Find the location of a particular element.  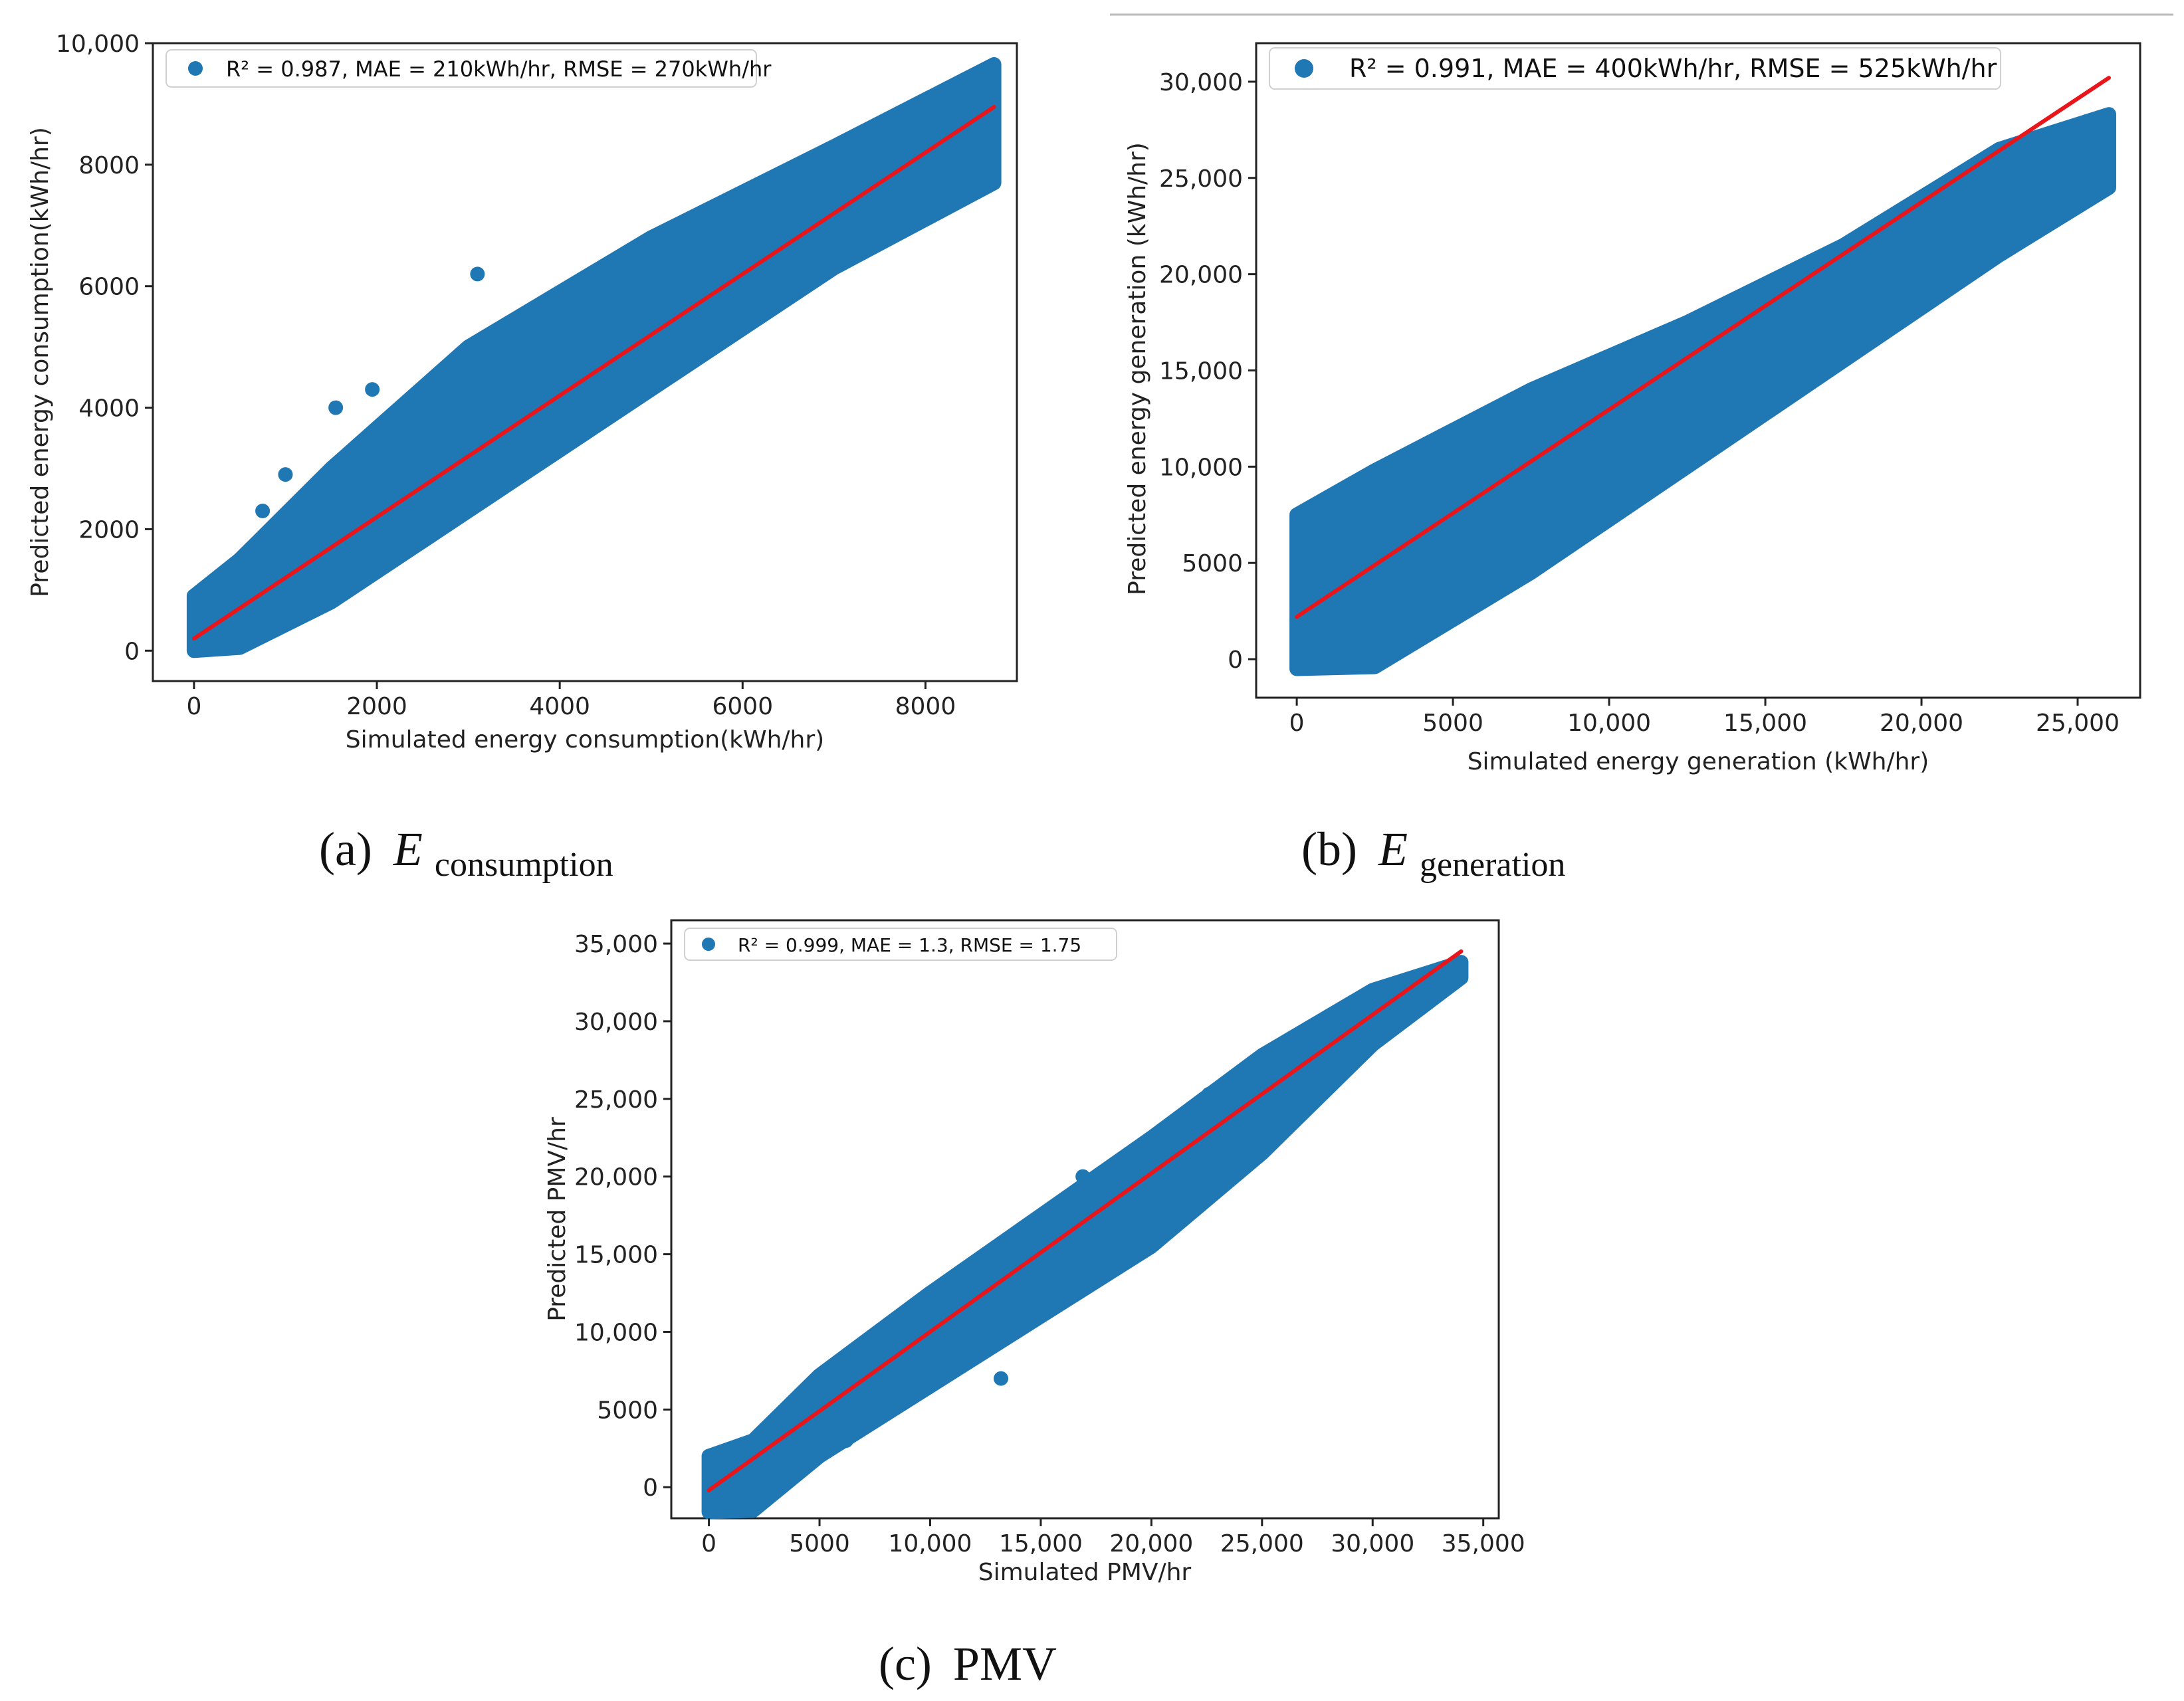

legend: R² = 0.999, MAE = 1.3, RMSE = 1.75 is located at coordinates (900, 944).